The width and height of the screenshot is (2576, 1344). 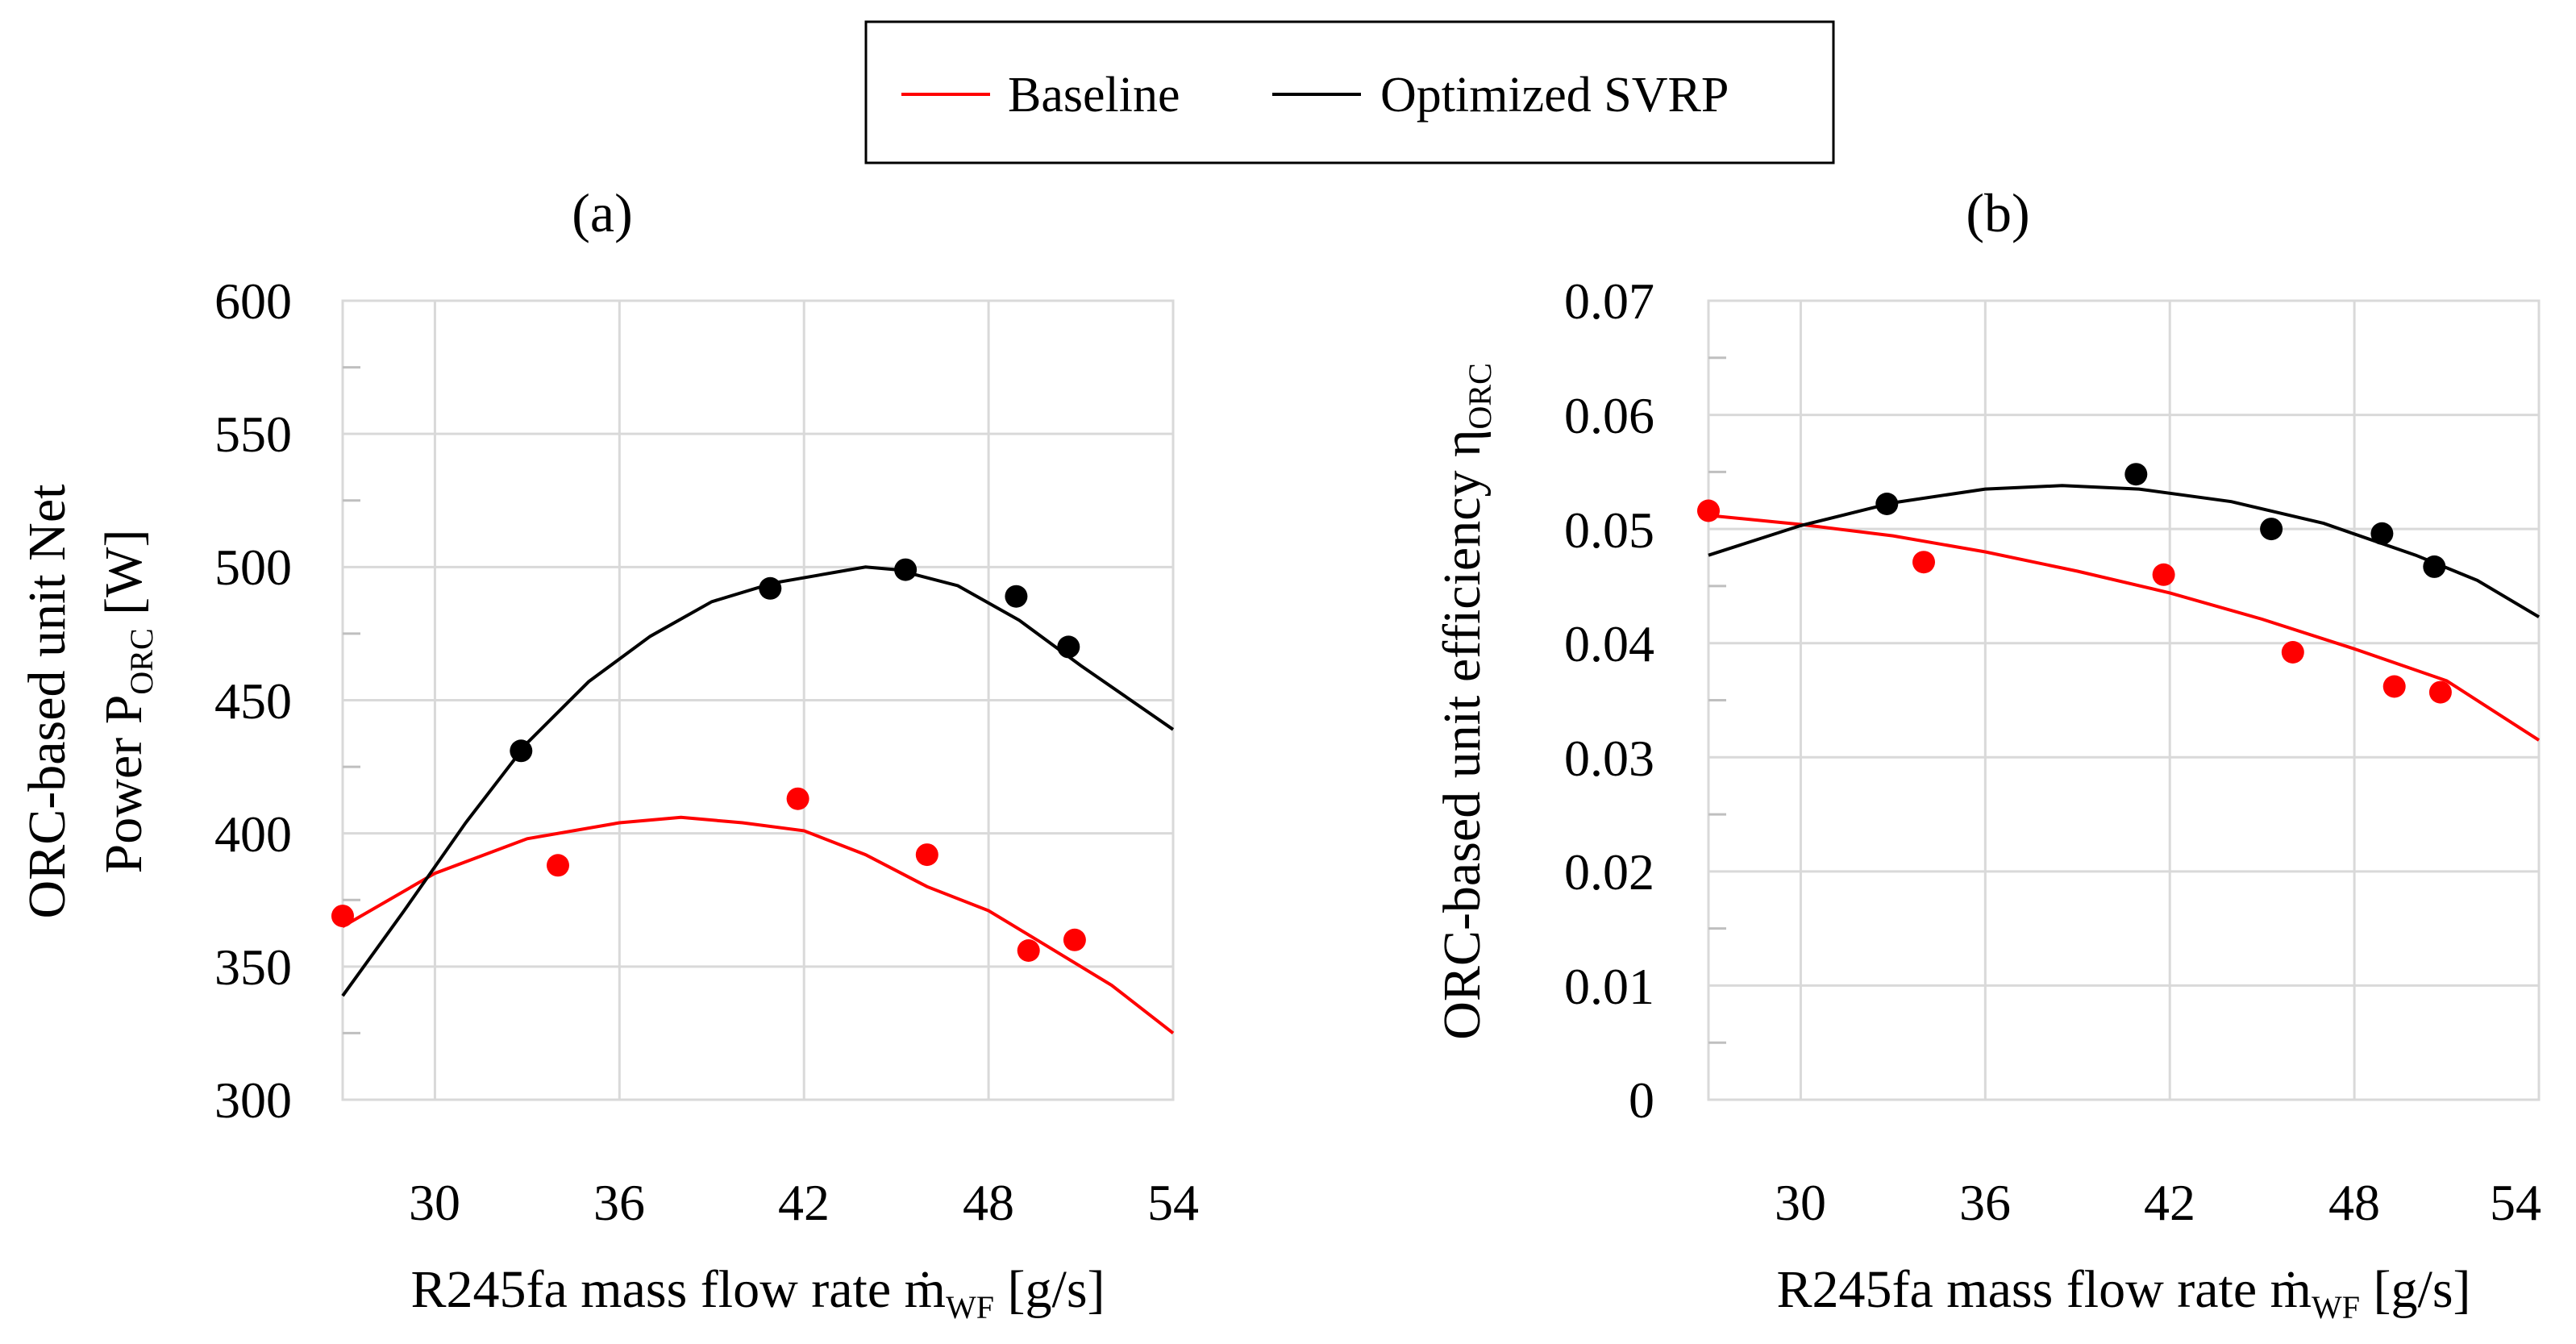 I want to click on panel-b-y-tick: 0.05, so click(x=1609, y=530).